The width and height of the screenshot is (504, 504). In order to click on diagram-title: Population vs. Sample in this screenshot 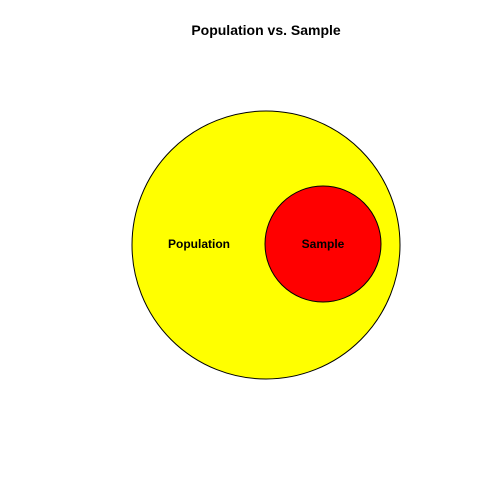, I will do `click(266, 30)`.